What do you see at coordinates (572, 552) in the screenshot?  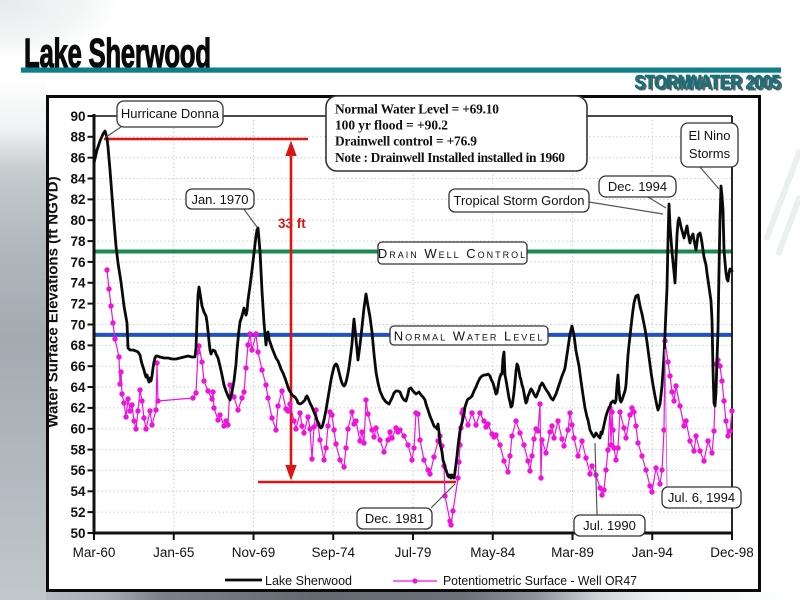 I see `svg-text: Mar-89` at bounding box center [572, 552].